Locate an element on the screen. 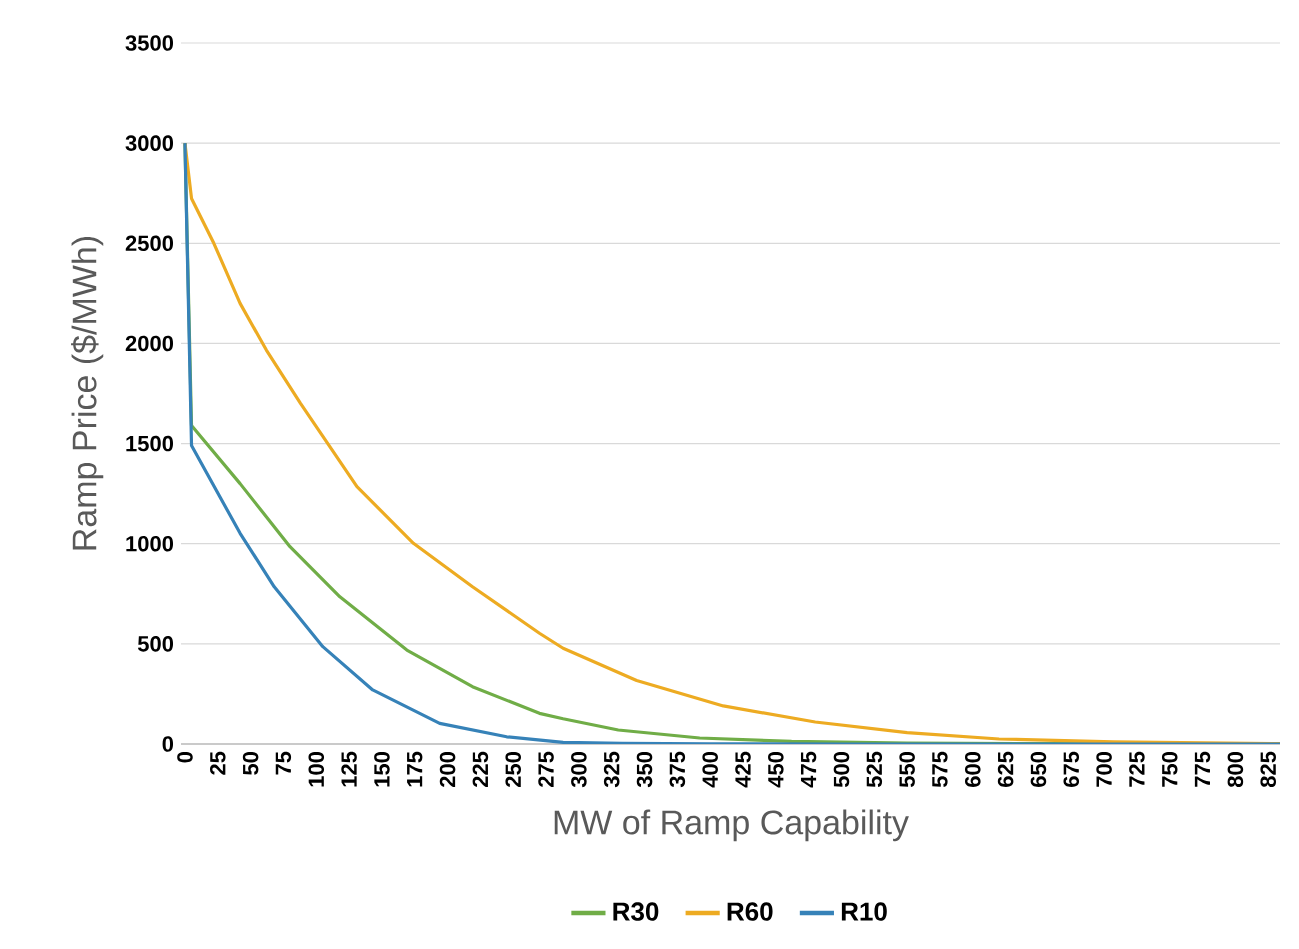 Image resolution: width=1299 pixels, height=949 pixels. y-tick-label: 2000 is located at coordinates (149, 343).